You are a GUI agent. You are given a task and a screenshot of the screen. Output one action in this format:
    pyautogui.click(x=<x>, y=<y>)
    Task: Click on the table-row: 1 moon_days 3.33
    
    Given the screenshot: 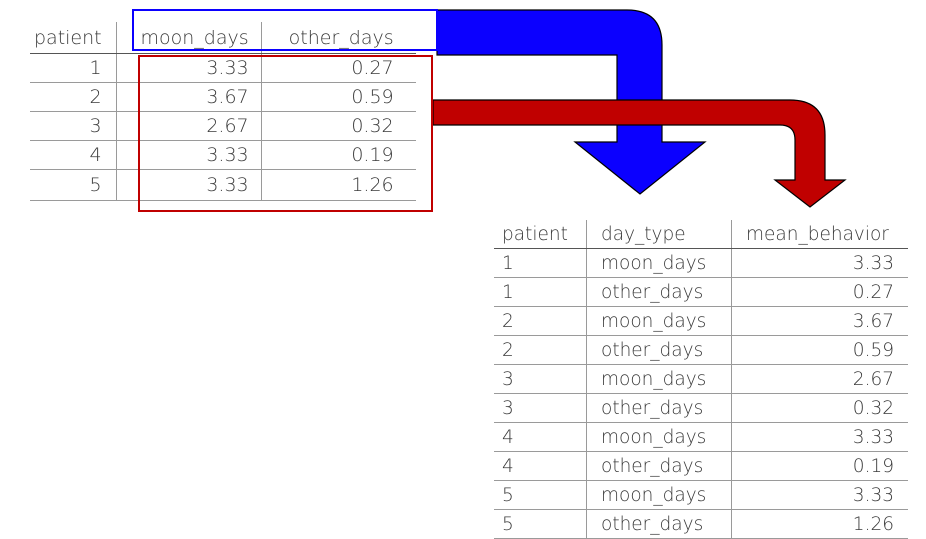 What is the action you would take?
    pyautogui.click(x=701, y=263)
    